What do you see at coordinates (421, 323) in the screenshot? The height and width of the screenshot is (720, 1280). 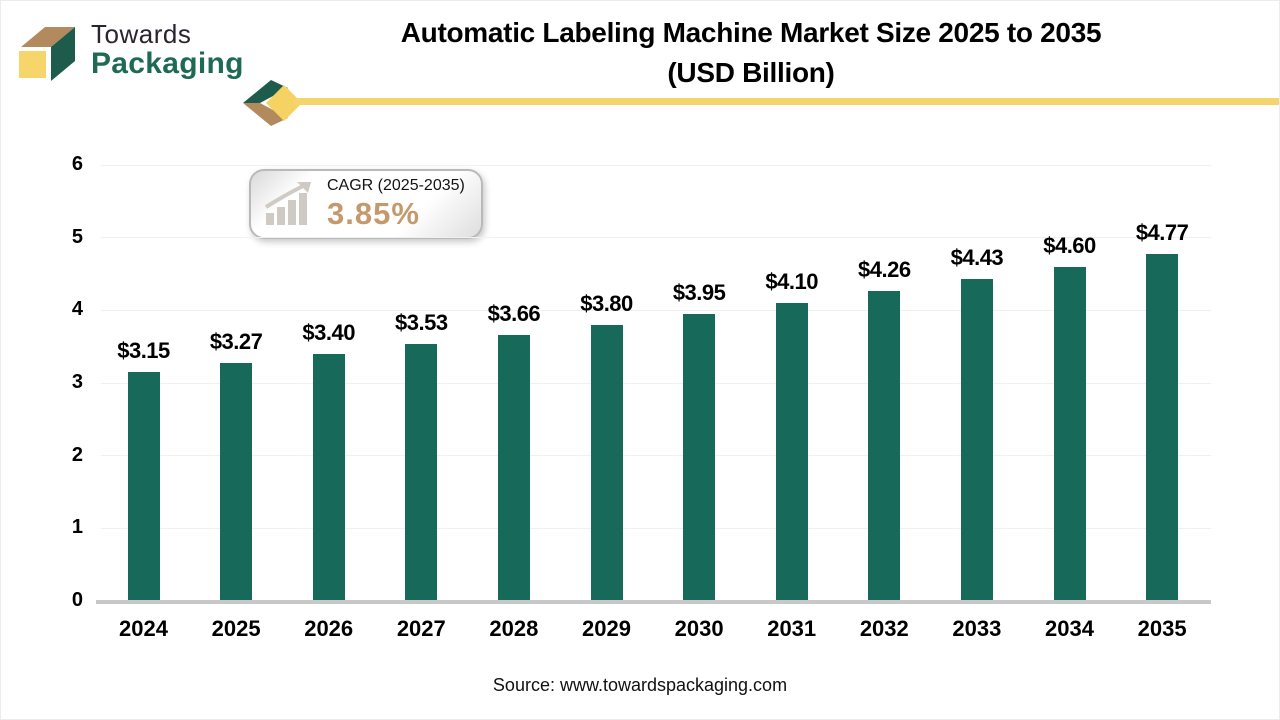 I see `bar-value-label: $3.53` at bounding box center [421, 323].